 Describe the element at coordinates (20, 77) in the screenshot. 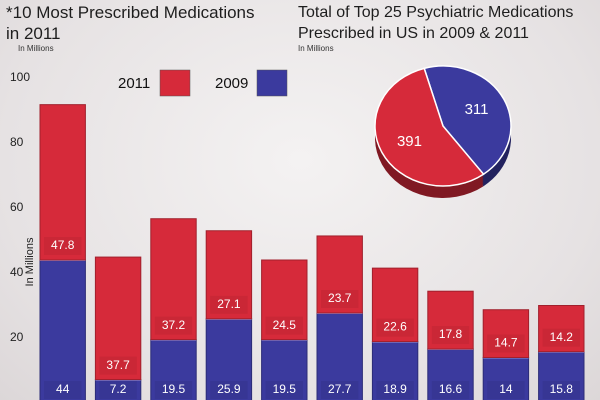

I see `y-tick-label: 100` at that location.